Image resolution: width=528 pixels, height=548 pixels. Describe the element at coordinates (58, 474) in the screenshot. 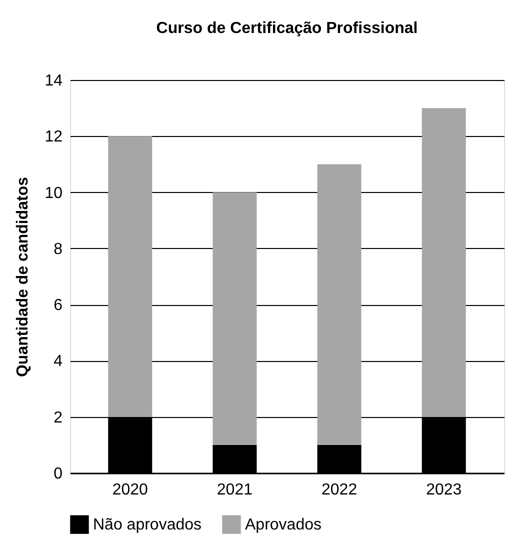

I see `y-tick-label: 0` at that location.